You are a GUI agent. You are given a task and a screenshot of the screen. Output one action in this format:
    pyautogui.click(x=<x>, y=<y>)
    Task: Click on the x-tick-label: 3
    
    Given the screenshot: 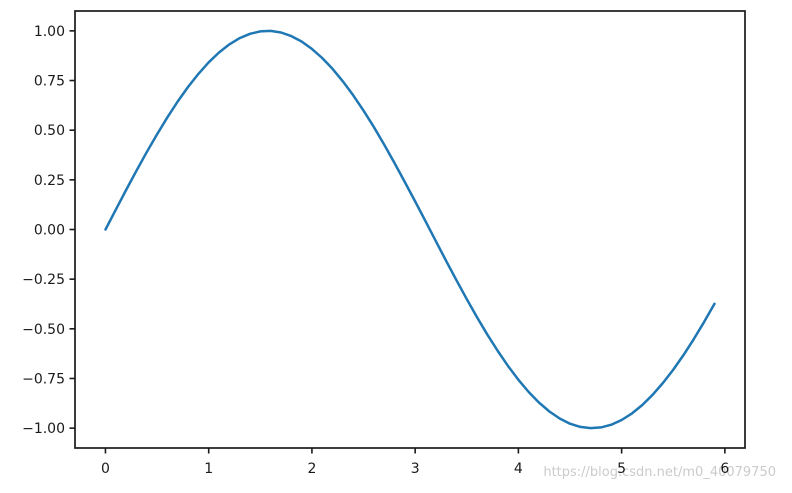 What is the action you would take?
    pyautogui.click(x=415, y=469)
    